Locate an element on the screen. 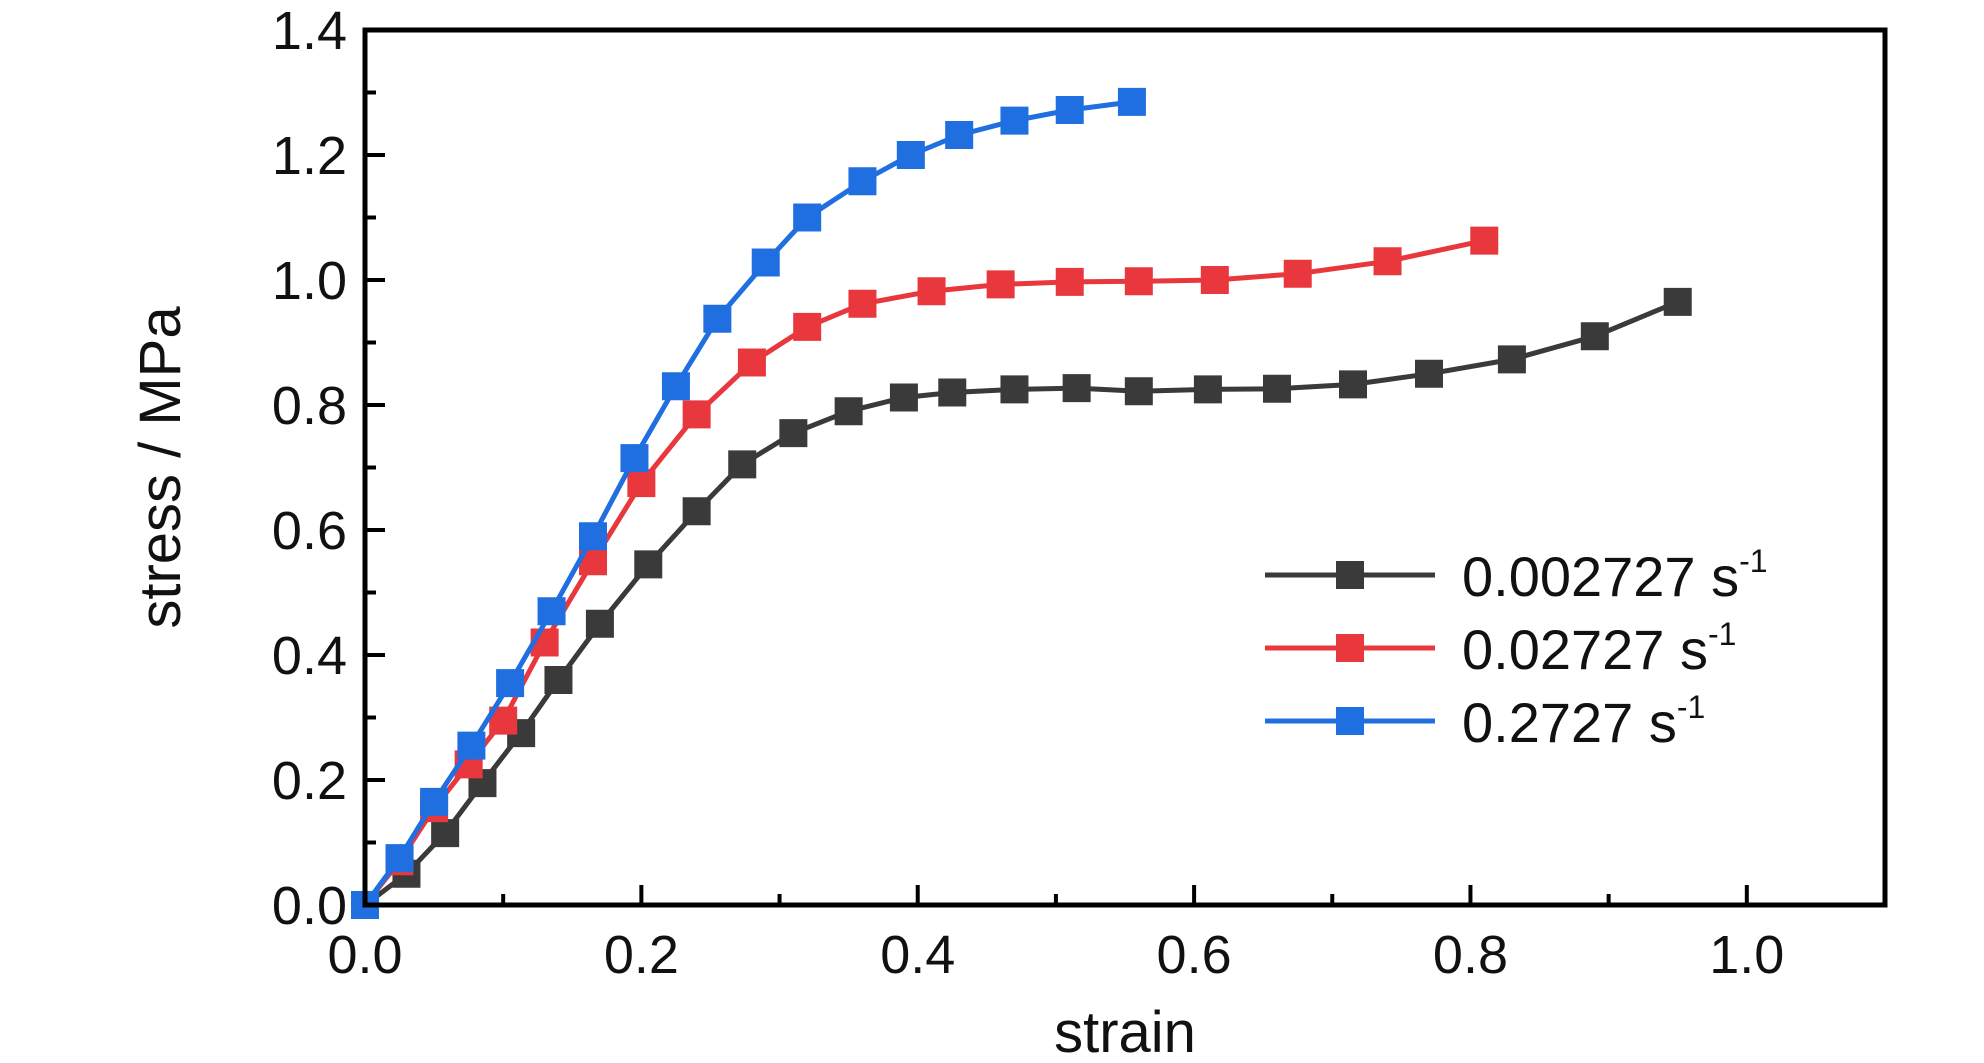 The image size is (1984, 1063). x-tick-label: 0.8 is located at coordinates (1470, 955).